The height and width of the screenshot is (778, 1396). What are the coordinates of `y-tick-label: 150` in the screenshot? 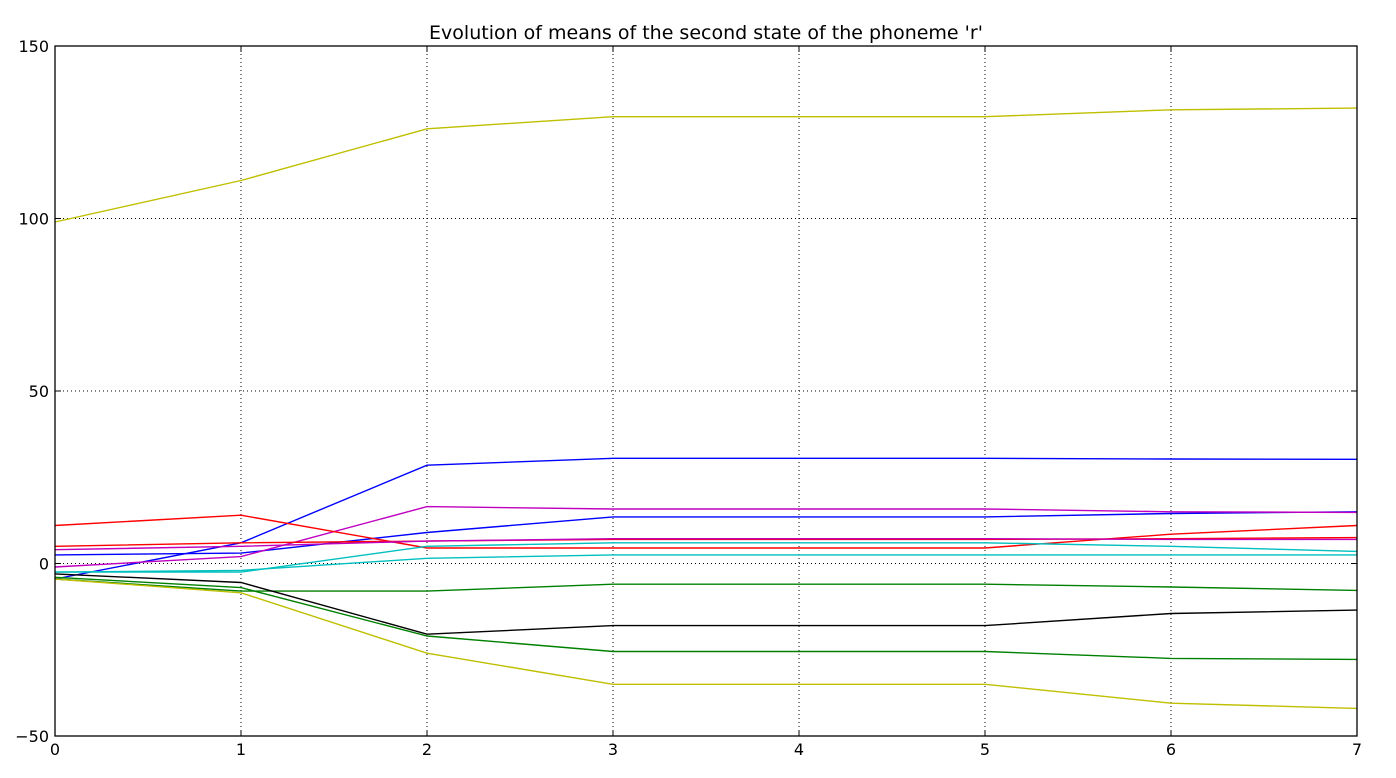 It's located at (33, 46).